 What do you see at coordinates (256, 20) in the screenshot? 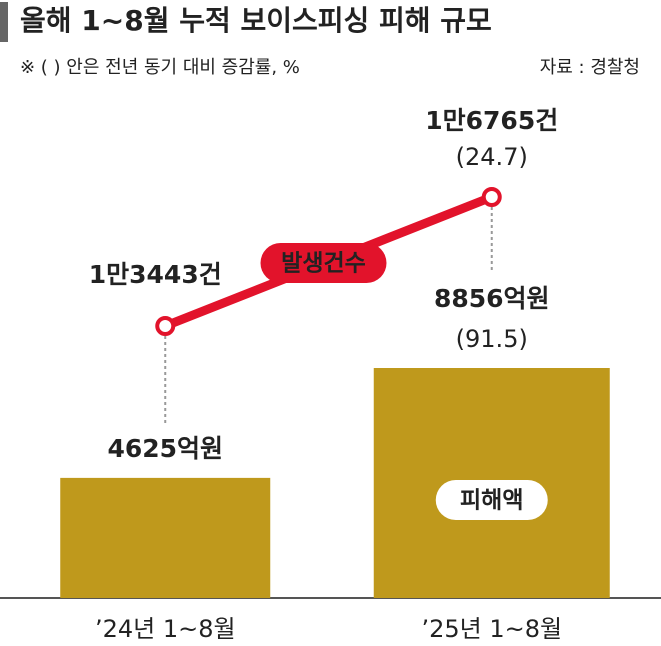
I see `chart-title: 올해 1~8월 누적 보이스피싱 피해 규모` at bounding box center [256, 20].